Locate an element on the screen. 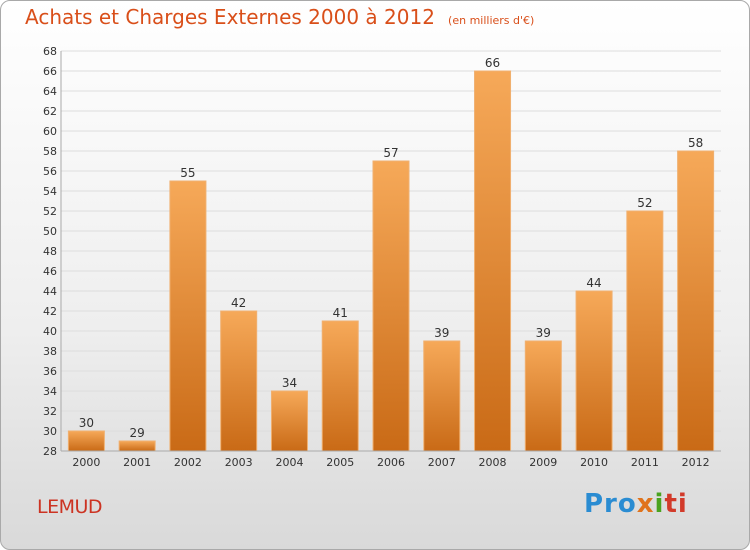 The width and height of the screenshot is (750, 550). bar-value-label: 29 is located at coordinates (137, 433).